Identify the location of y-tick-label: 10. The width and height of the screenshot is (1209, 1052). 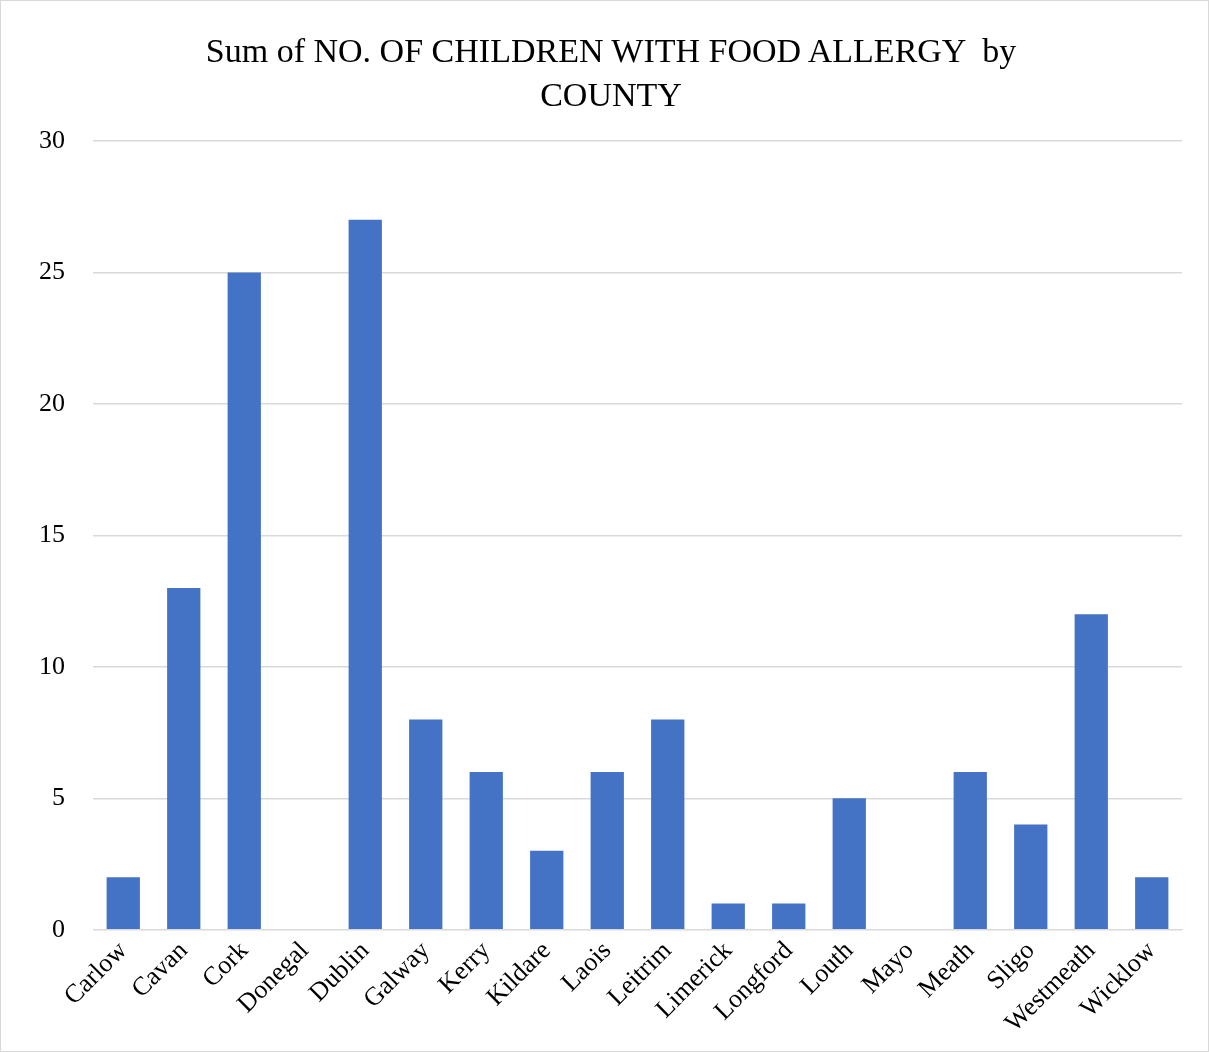
(52, 665).